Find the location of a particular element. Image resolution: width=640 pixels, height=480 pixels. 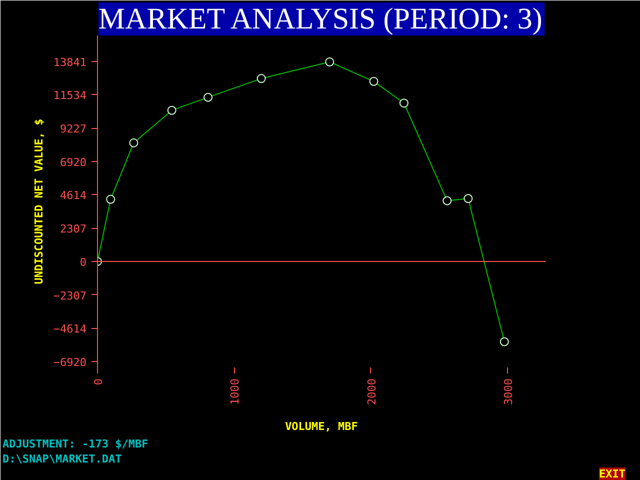

y-tick-label: 11534 is located at coordinates (70, 95).